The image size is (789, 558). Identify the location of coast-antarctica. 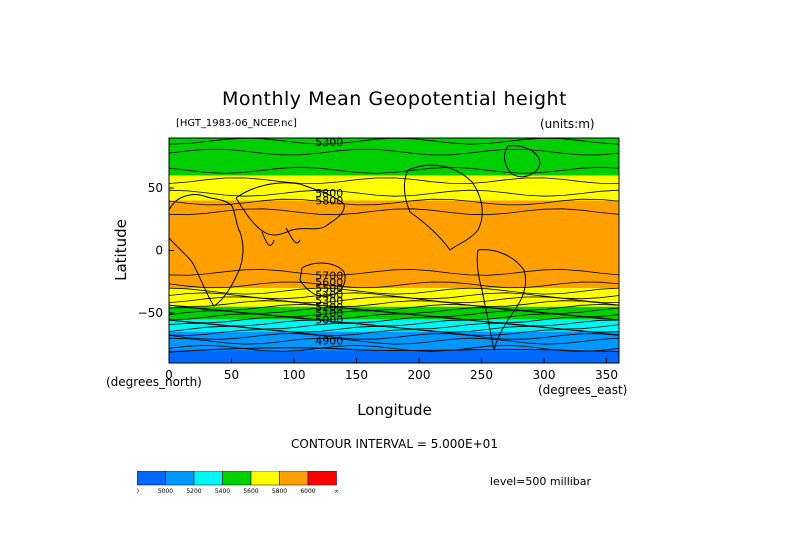
(394, 350).